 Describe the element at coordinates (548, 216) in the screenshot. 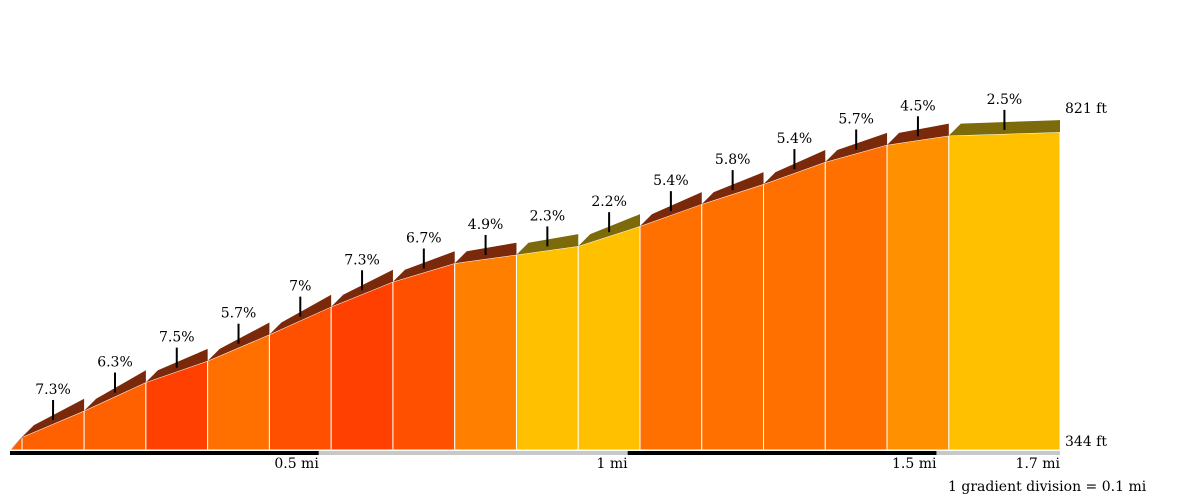

I see `grade-label: 2.3%` at that location.